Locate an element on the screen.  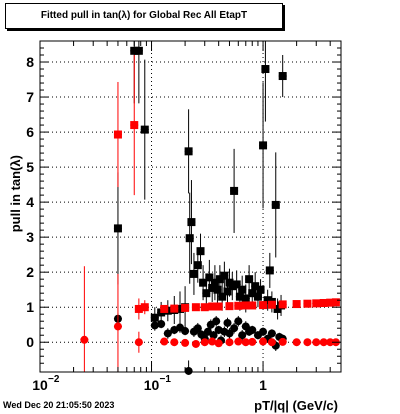
y-tick-label: 5 is located at coordinates (30, 167).